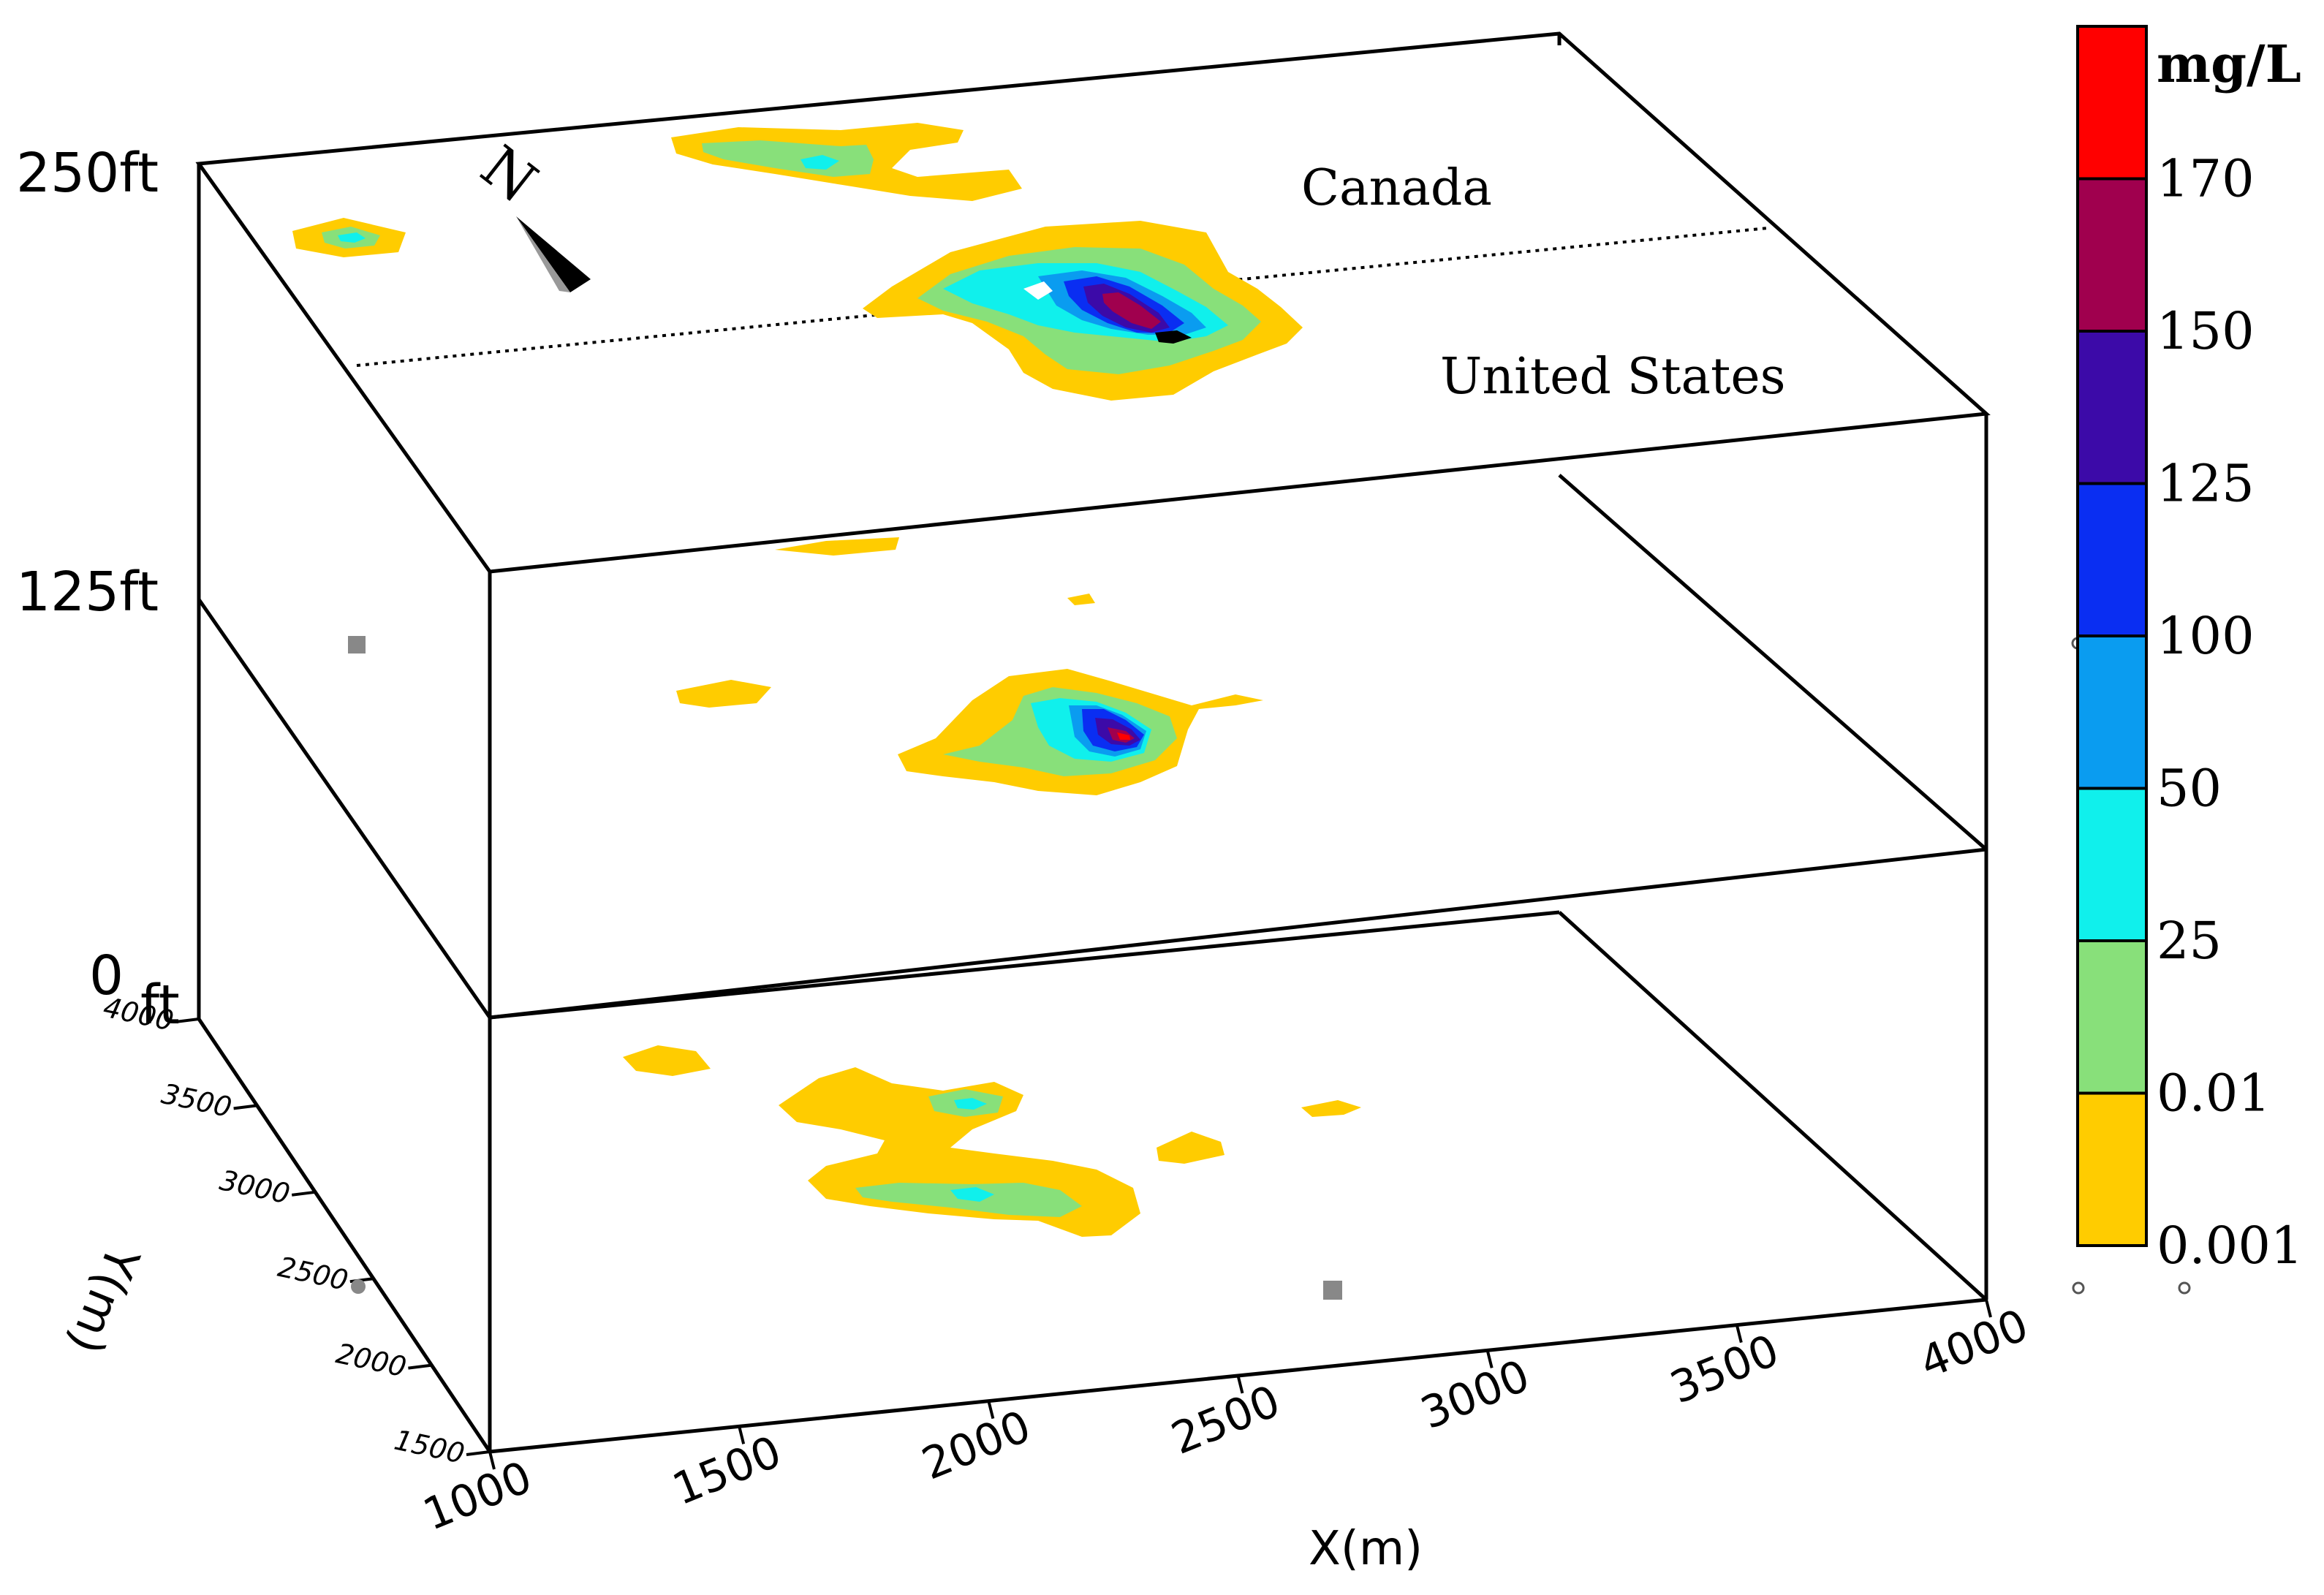  What do you see at coordinates (1366, 1549) in the screenshot?
I see `x-axis-title: X(m)` at bounding box center [1366, 1549].